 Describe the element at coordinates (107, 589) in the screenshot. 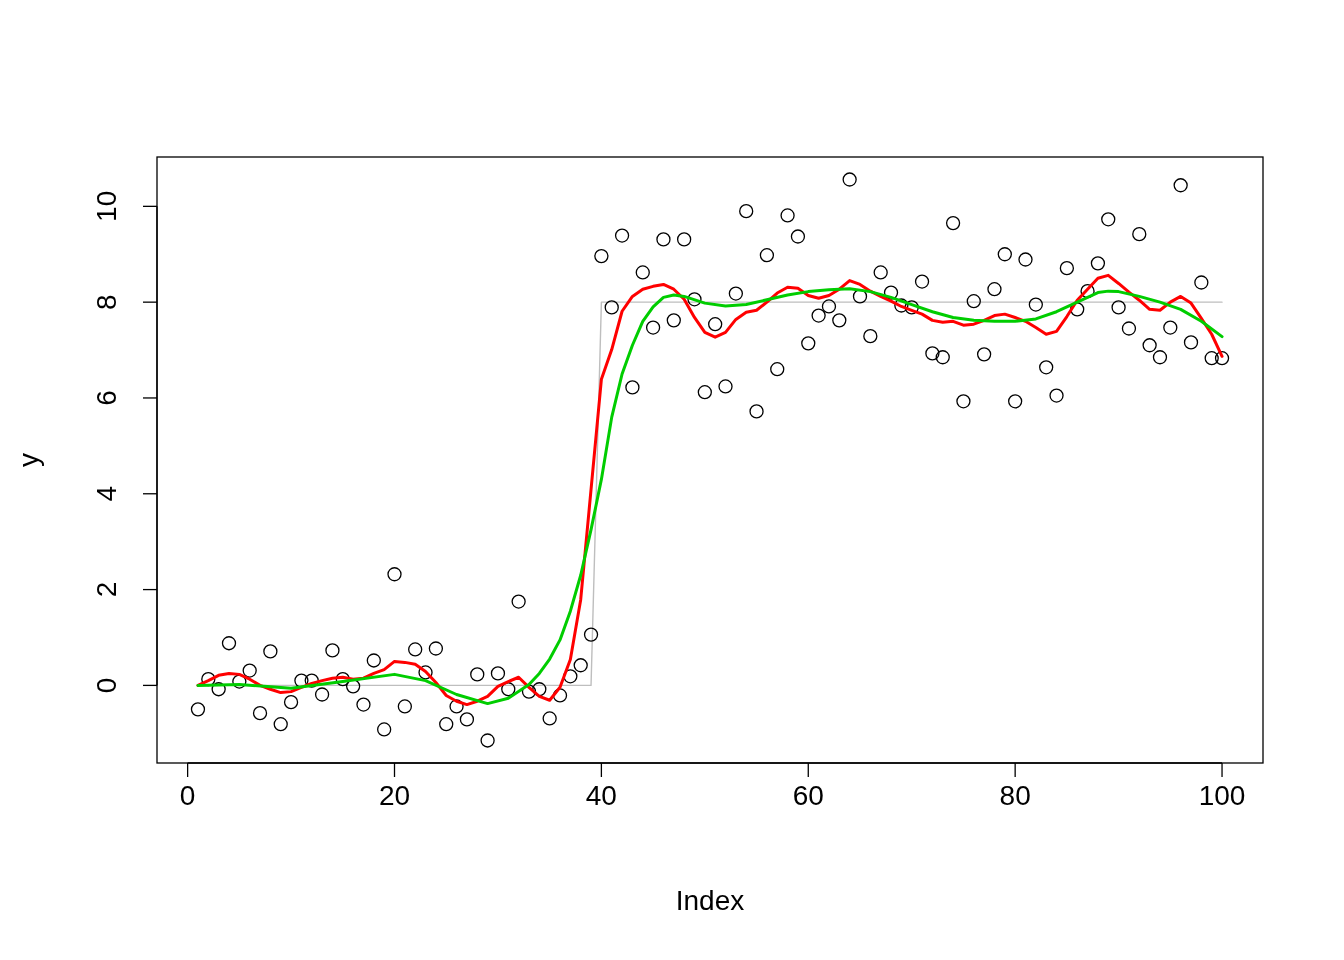

I see `y-tick-label: 2` at that location.